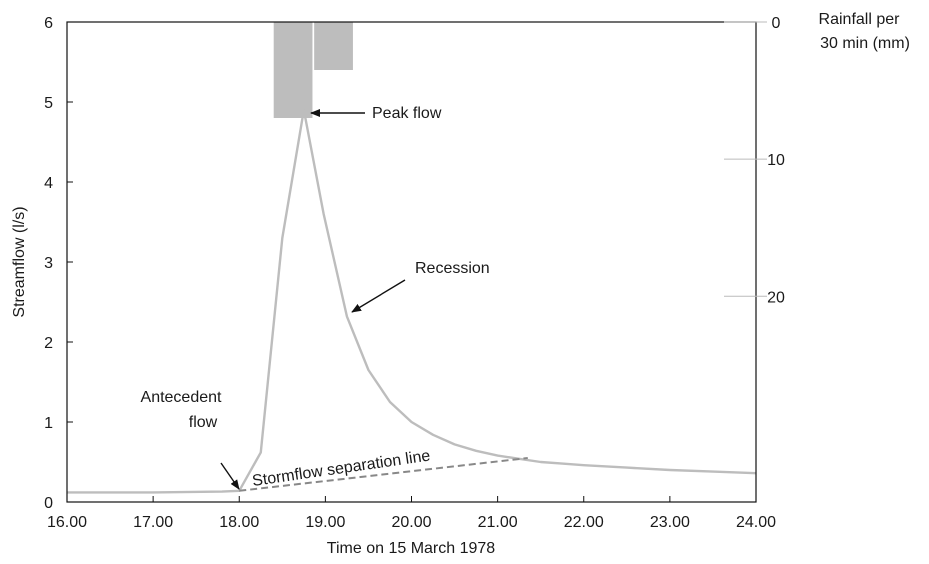 This screenshot has height=564, width=929. Describe the element at coordinates (584, 522) in the screenshot. I see `x-tick-label: 22.00` at that location.